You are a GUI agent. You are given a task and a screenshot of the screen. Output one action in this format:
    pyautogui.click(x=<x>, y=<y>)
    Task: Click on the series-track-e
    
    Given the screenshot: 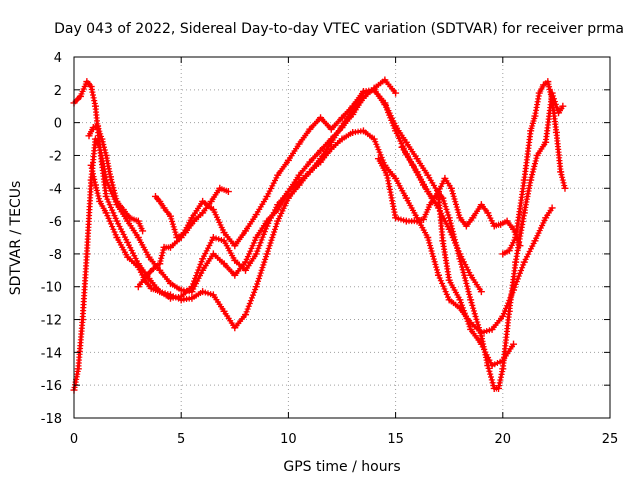 What is the action you would take?
    pyautogui.click(x=116, y=178)
    